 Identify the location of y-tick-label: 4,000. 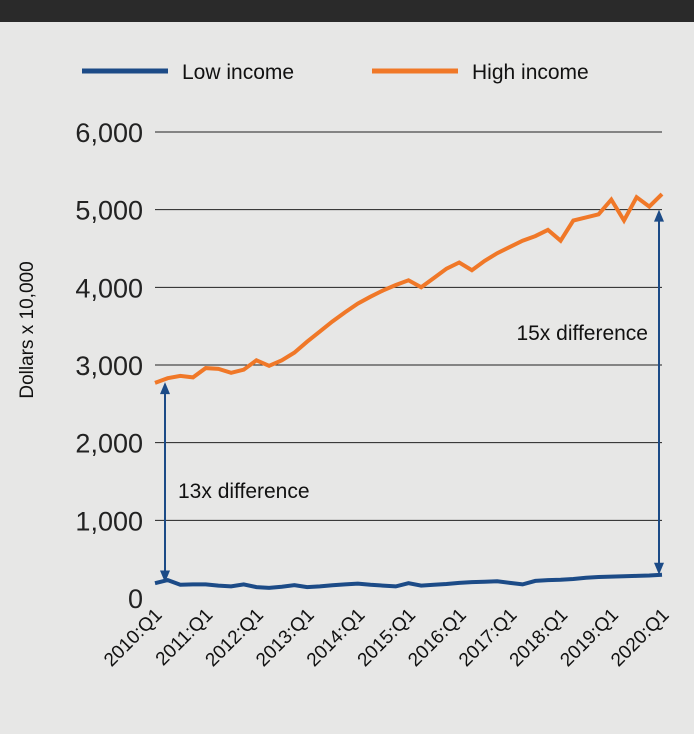
(109, 288).